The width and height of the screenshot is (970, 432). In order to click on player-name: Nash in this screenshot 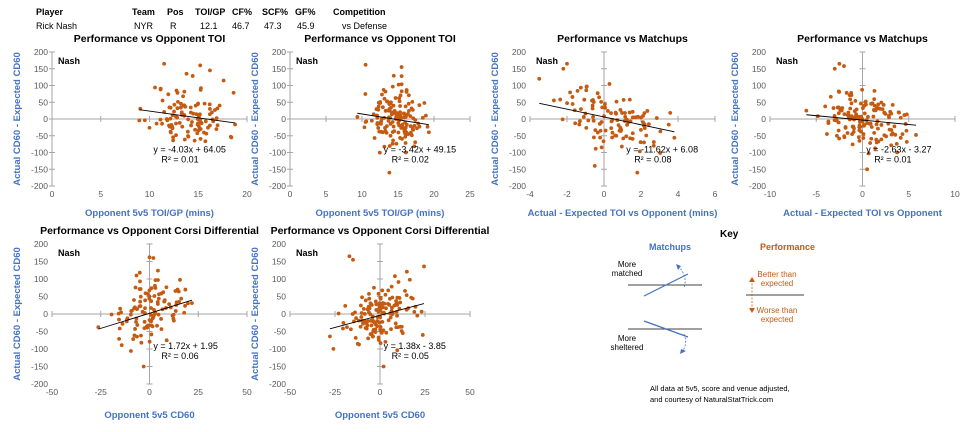, I will do `click(787, 61)`.